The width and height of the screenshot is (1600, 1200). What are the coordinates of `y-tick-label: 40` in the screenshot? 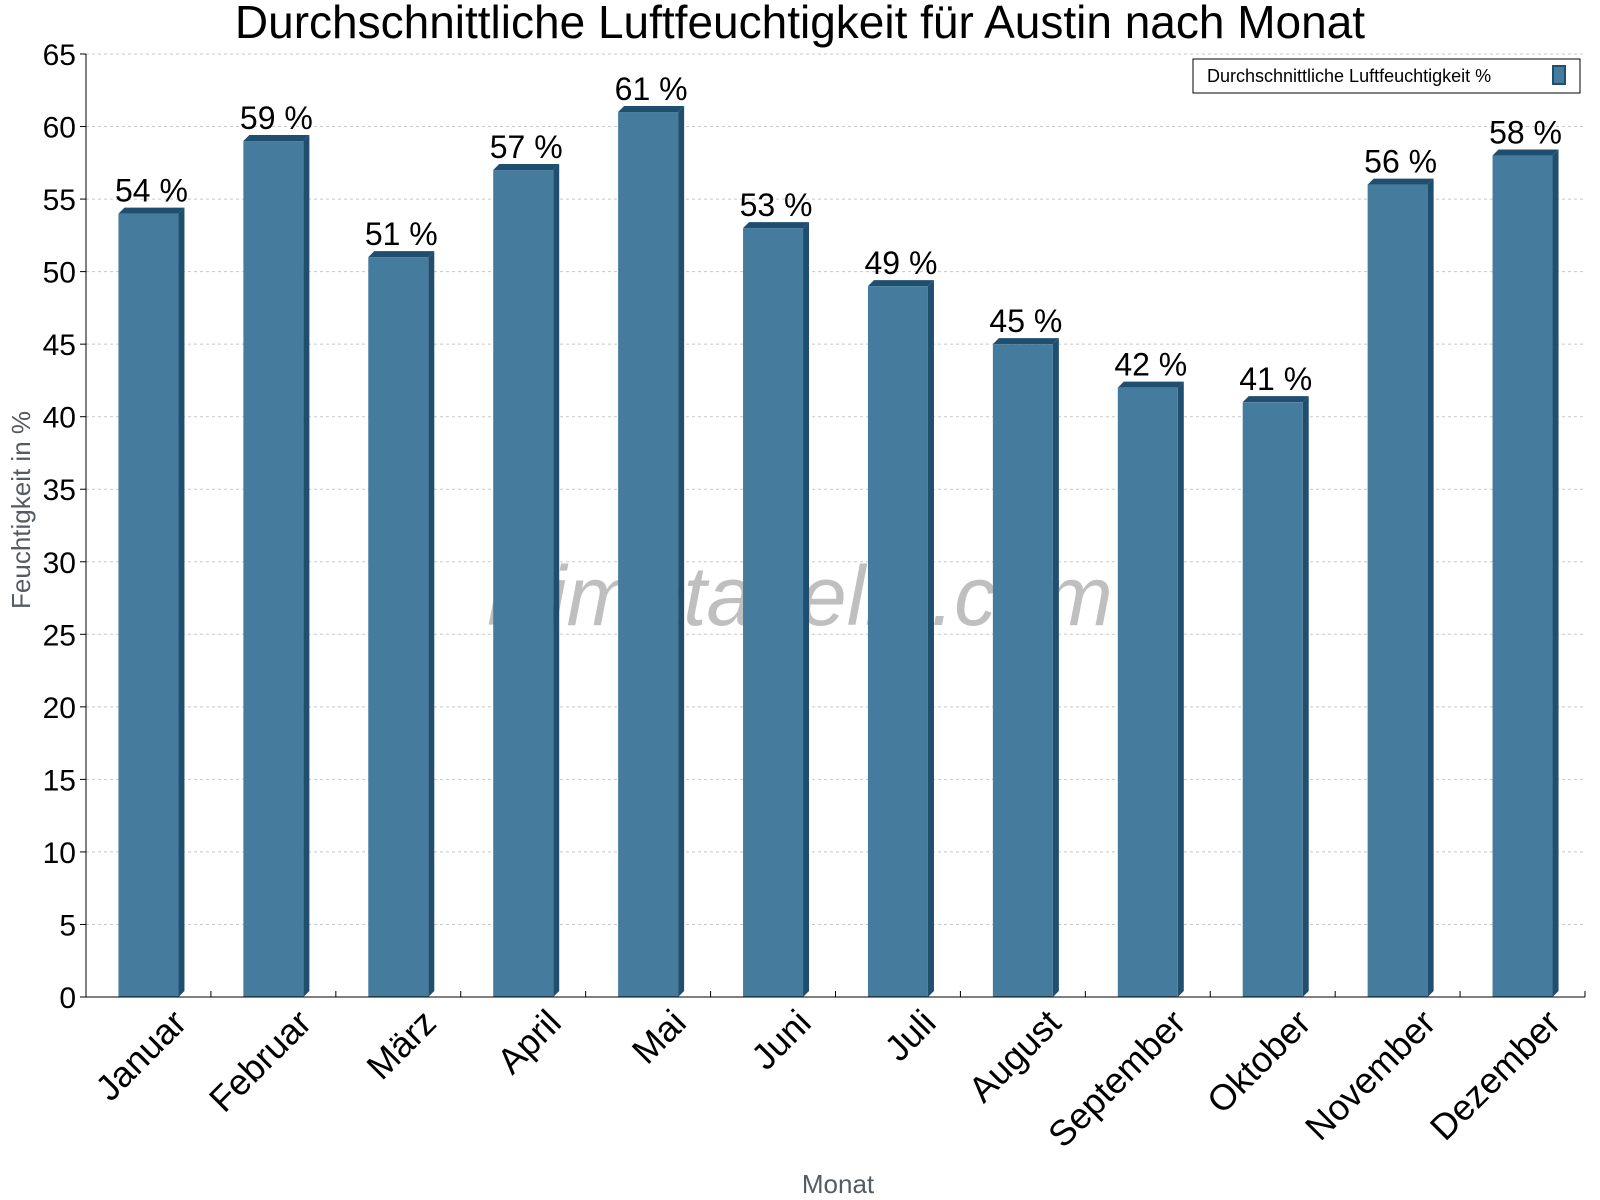 It's located at (59, 418).